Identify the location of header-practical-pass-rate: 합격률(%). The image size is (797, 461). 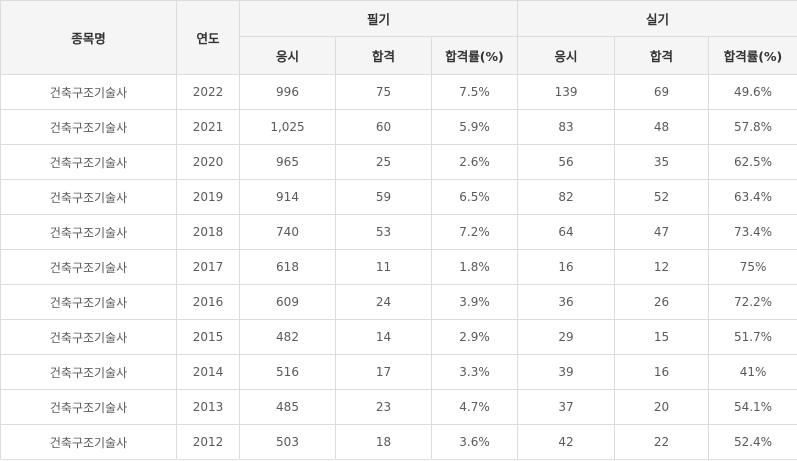
(752, 55).